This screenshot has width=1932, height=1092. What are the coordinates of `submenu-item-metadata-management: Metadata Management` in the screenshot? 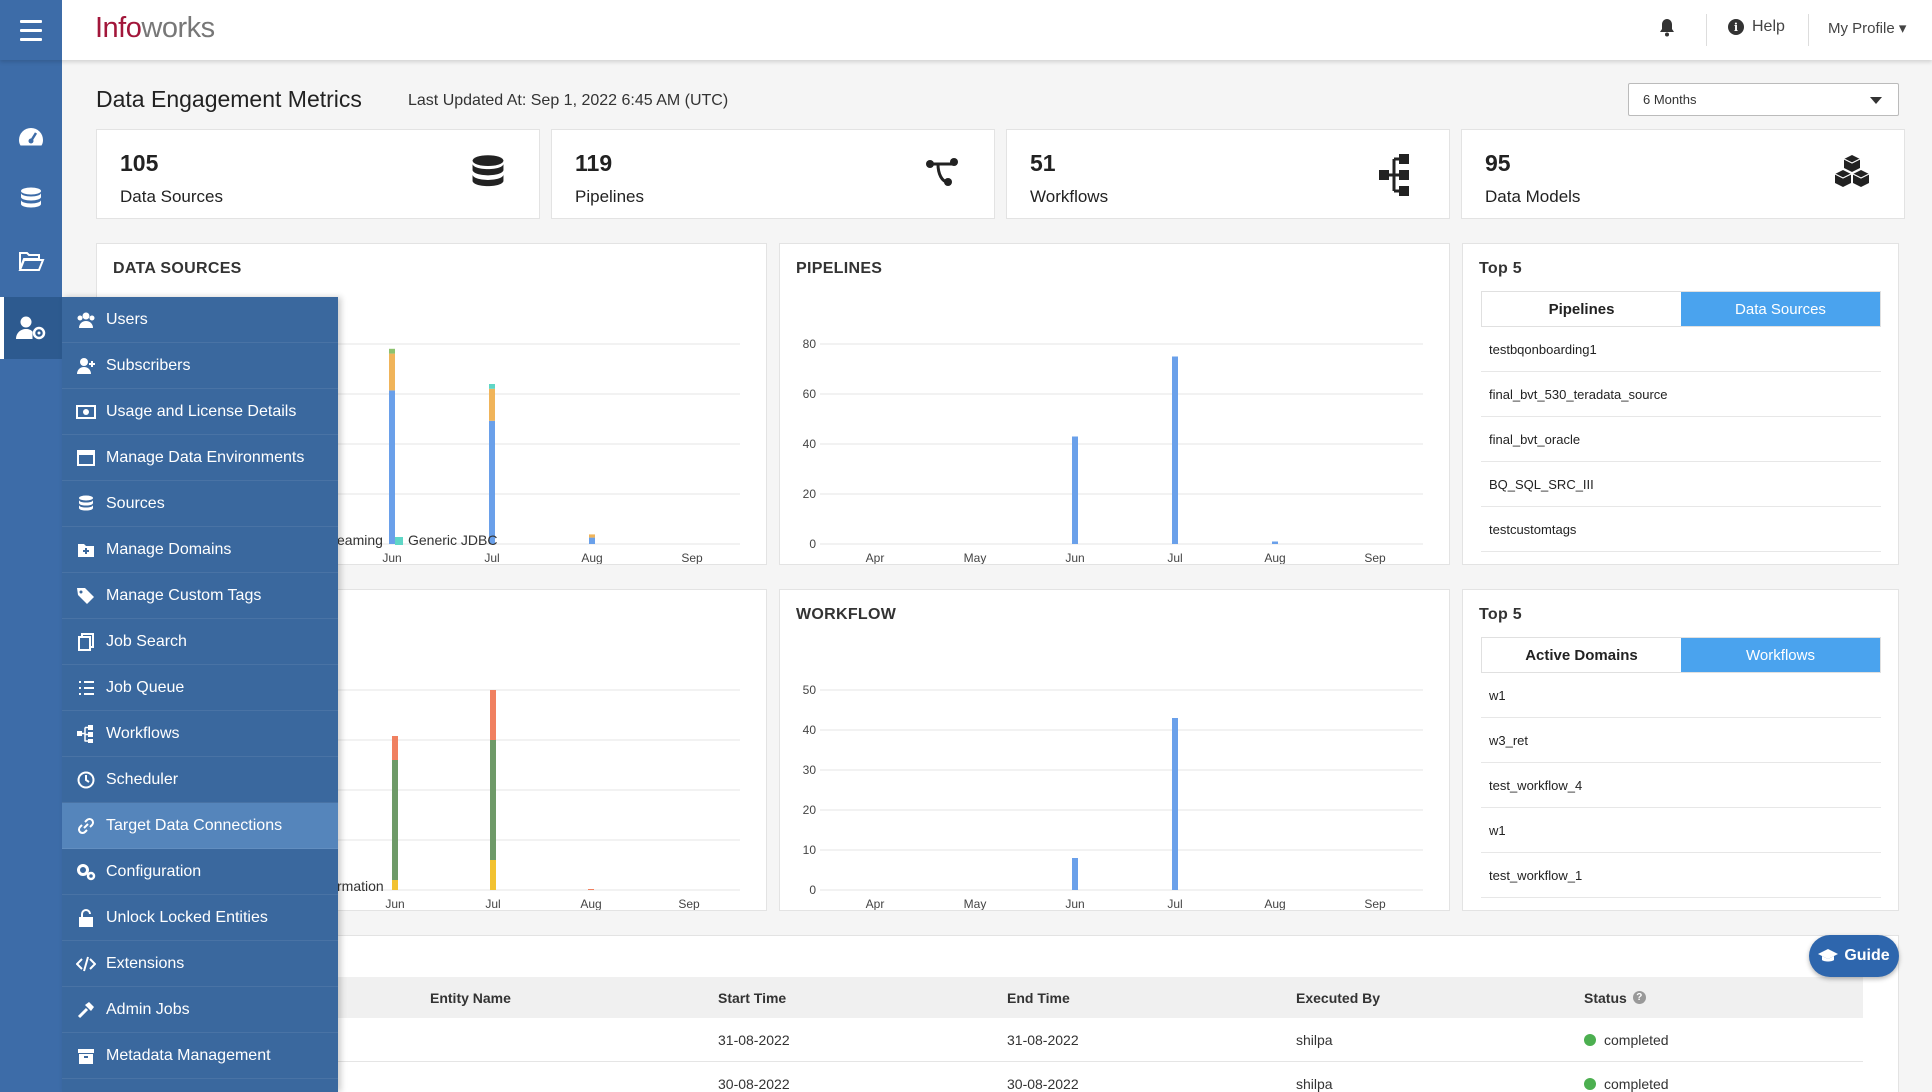 It's located at (200, 1056).